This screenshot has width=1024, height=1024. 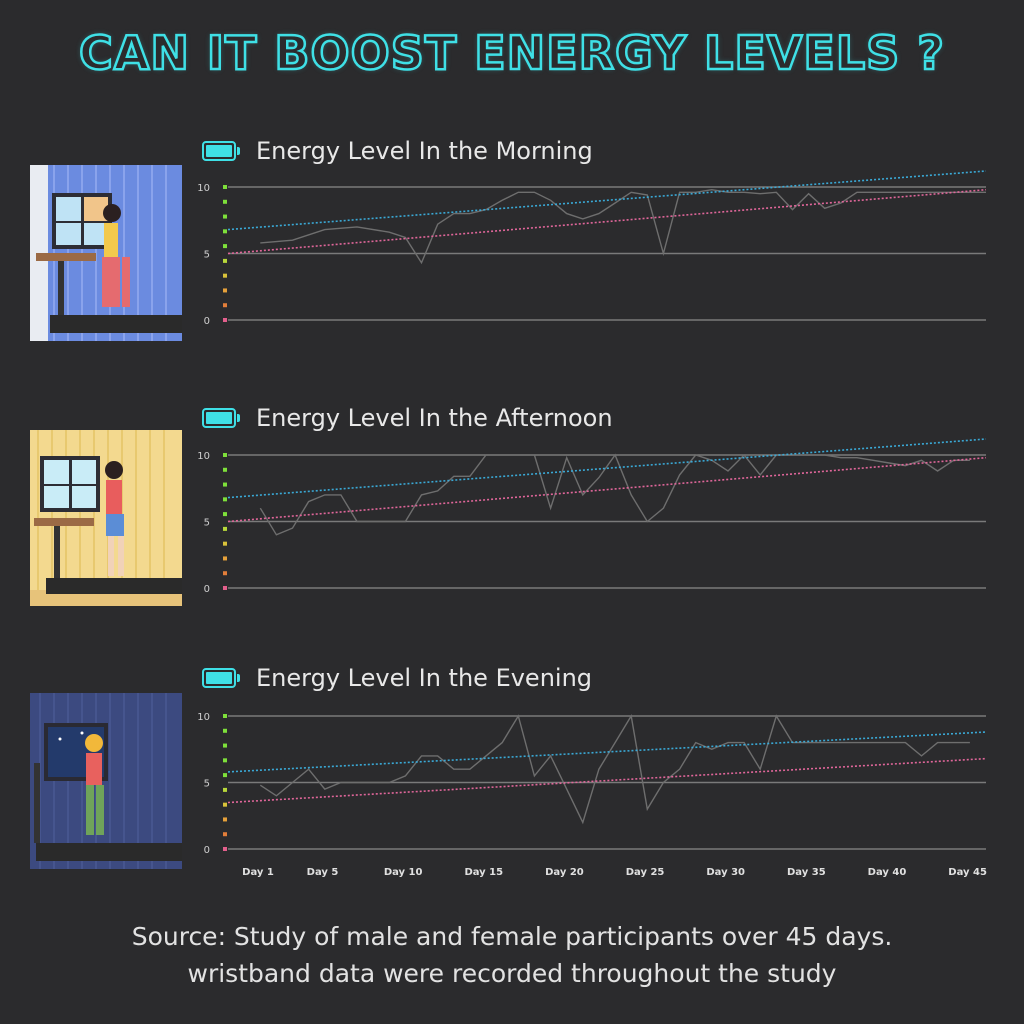 What do you see at coordinates (725, 872) in the screenshot?
I see `x-tick-label: Day 30` at bounding box center [725, 872].